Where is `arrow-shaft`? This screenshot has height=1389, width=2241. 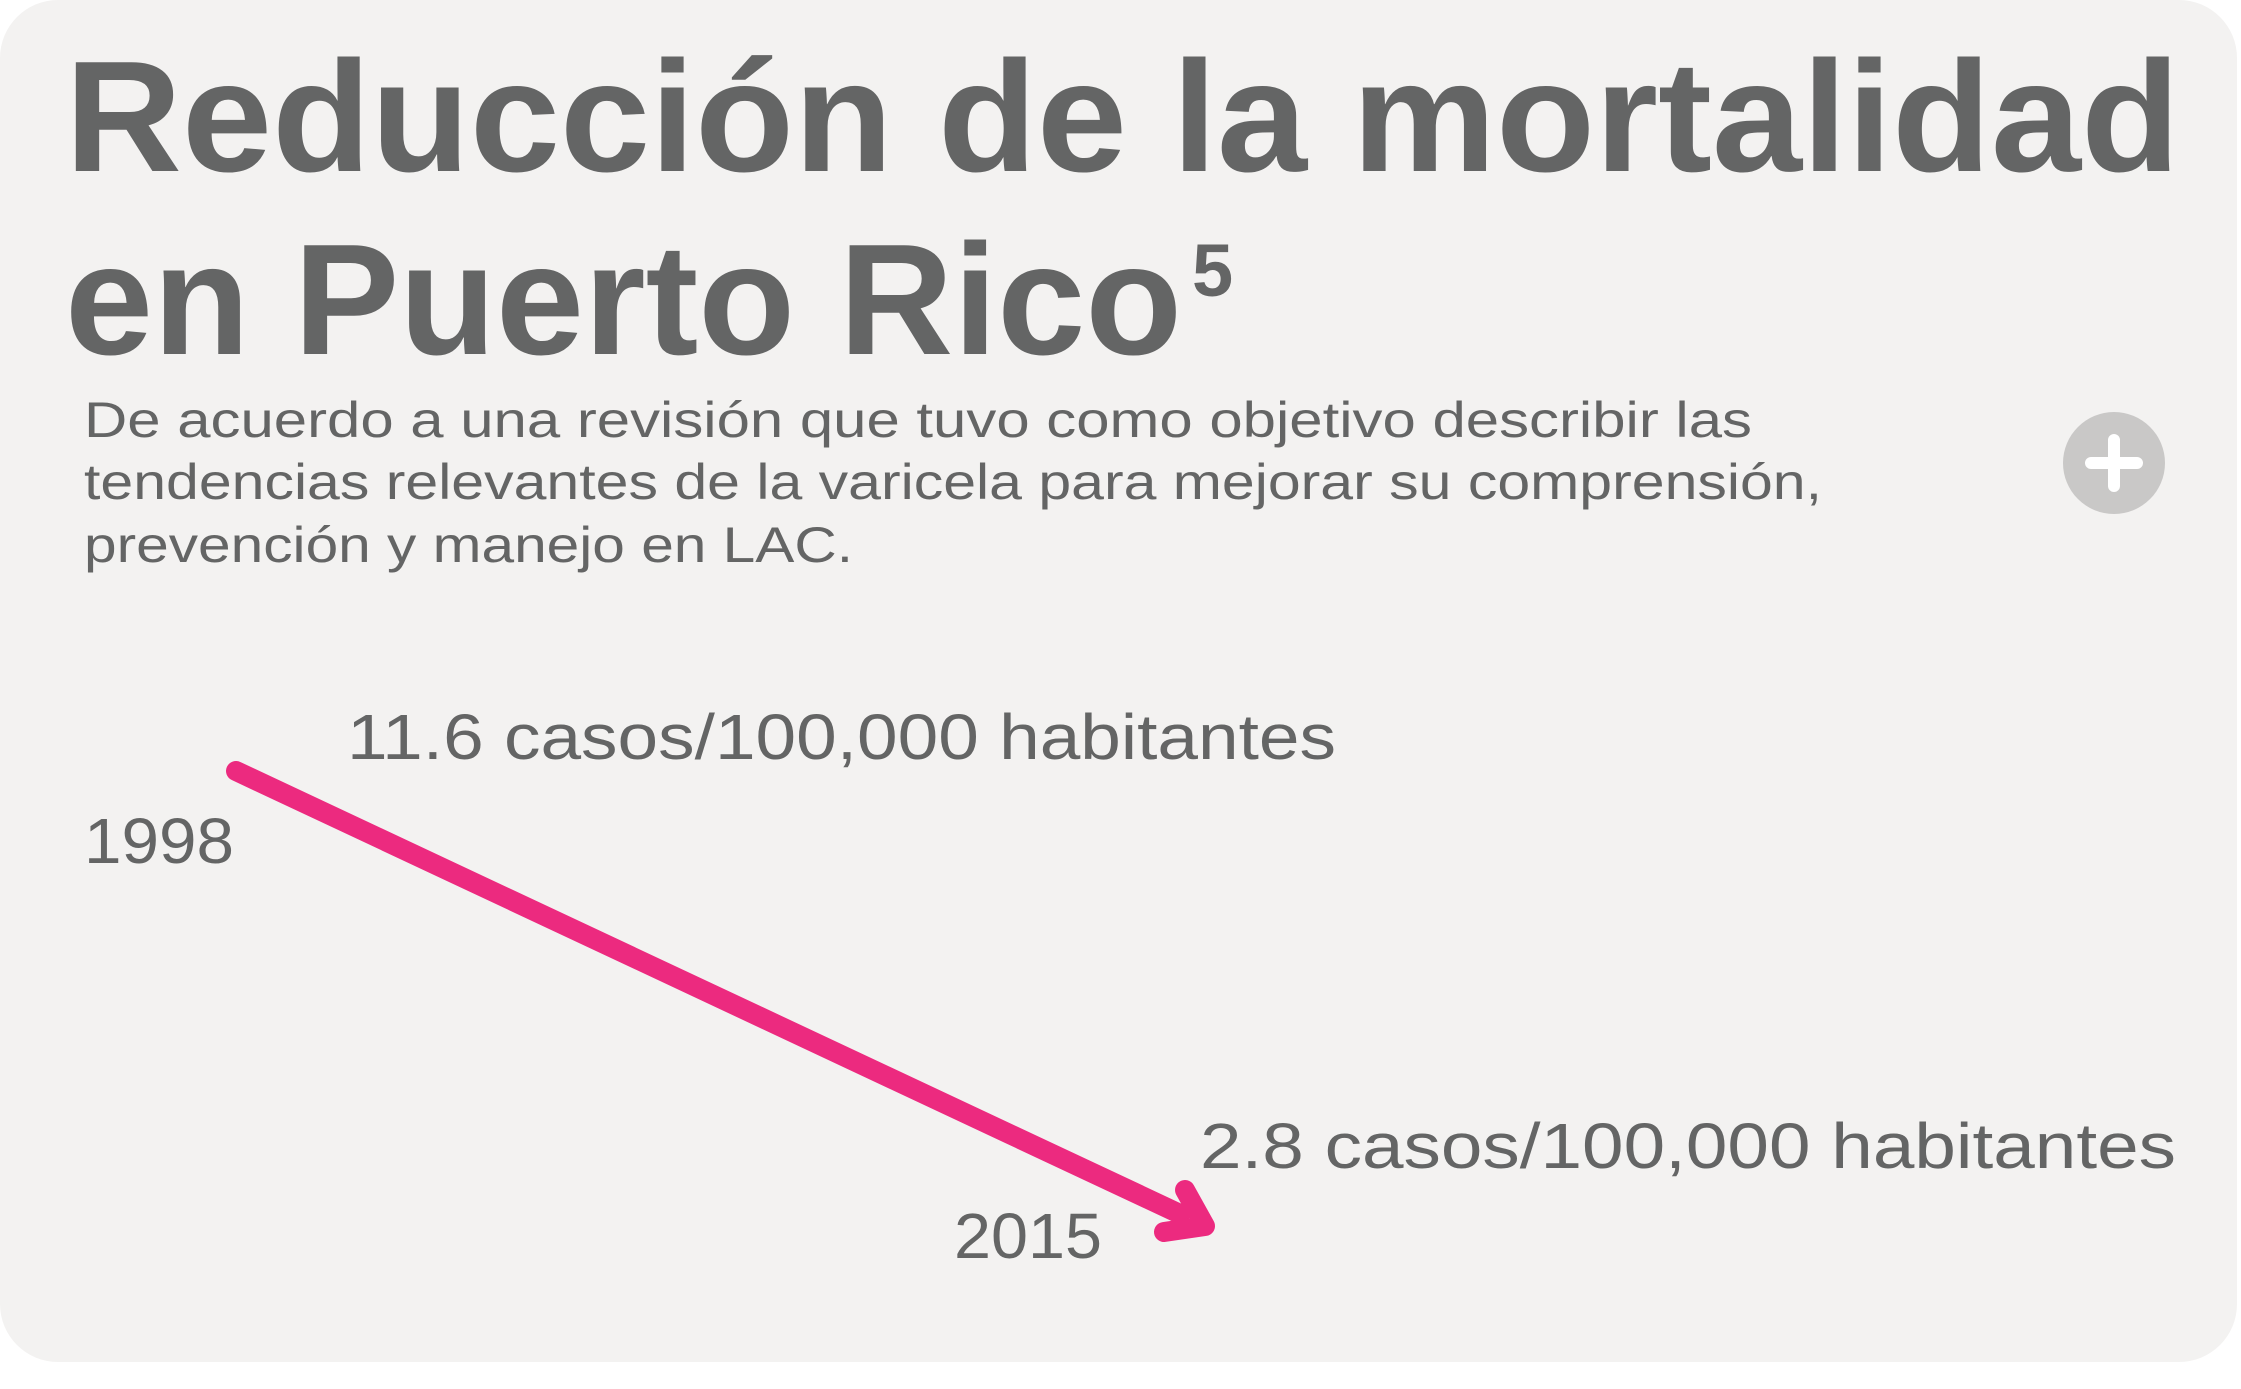
arrow-shaft is located at coordinates (708, 992).